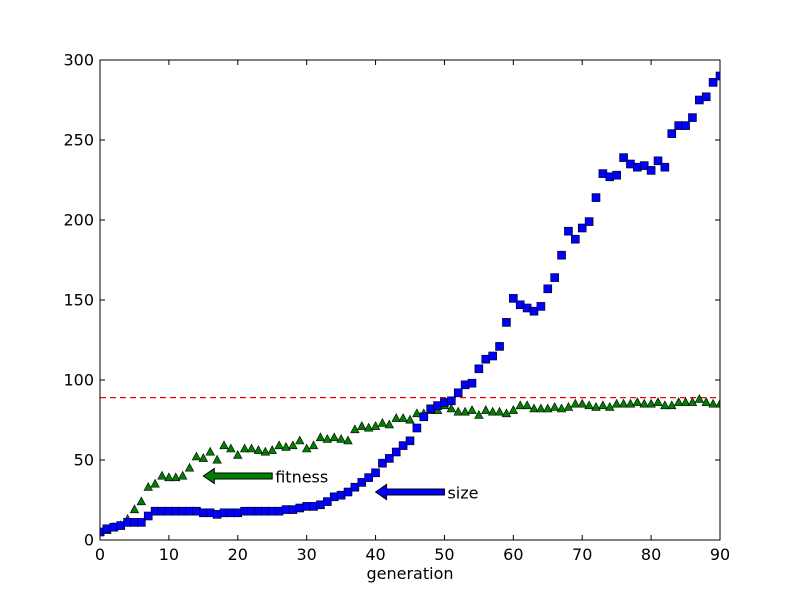  I want to click on x-tick-label: 10, so click(169, 554).